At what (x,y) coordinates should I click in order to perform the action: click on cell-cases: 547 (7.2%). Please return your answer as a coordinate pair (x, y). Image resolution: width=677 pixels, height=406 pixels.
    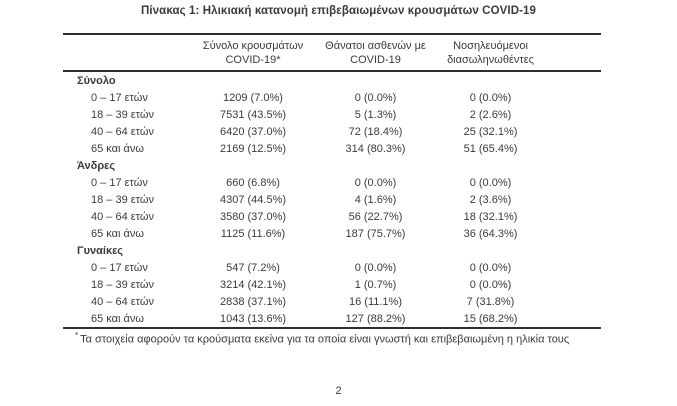
    Looking at the image, I should click on (253, 267).